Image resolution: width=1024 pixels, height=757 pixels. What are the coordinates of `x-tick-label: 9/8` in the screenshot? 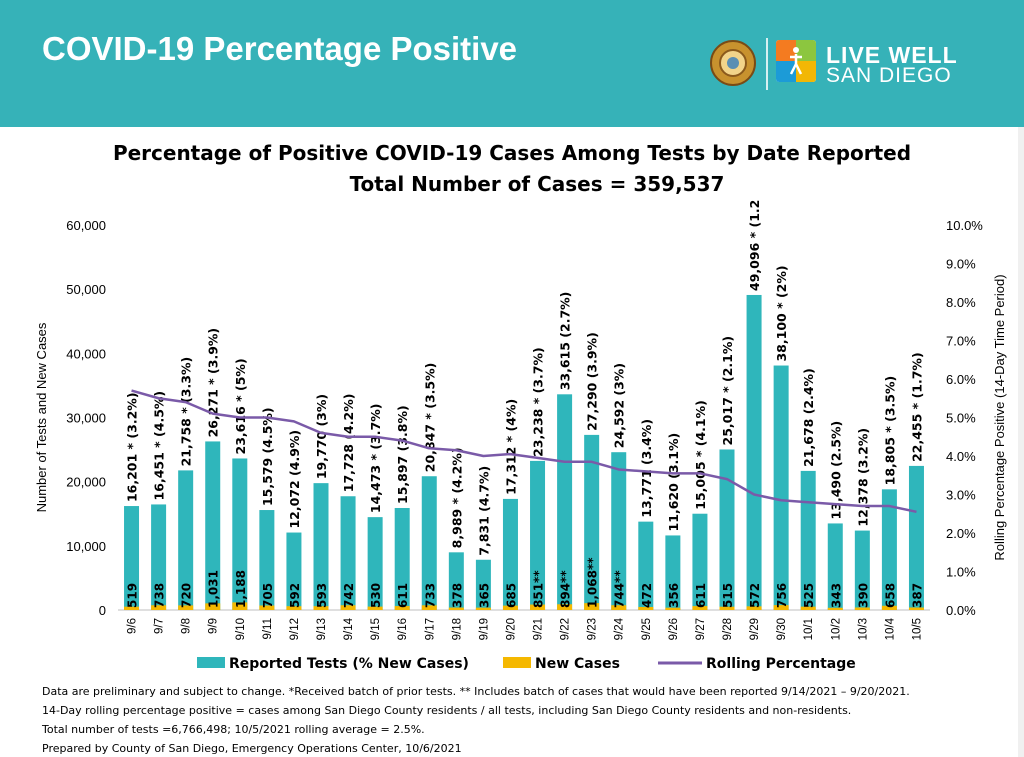 It's located at (187, 626).